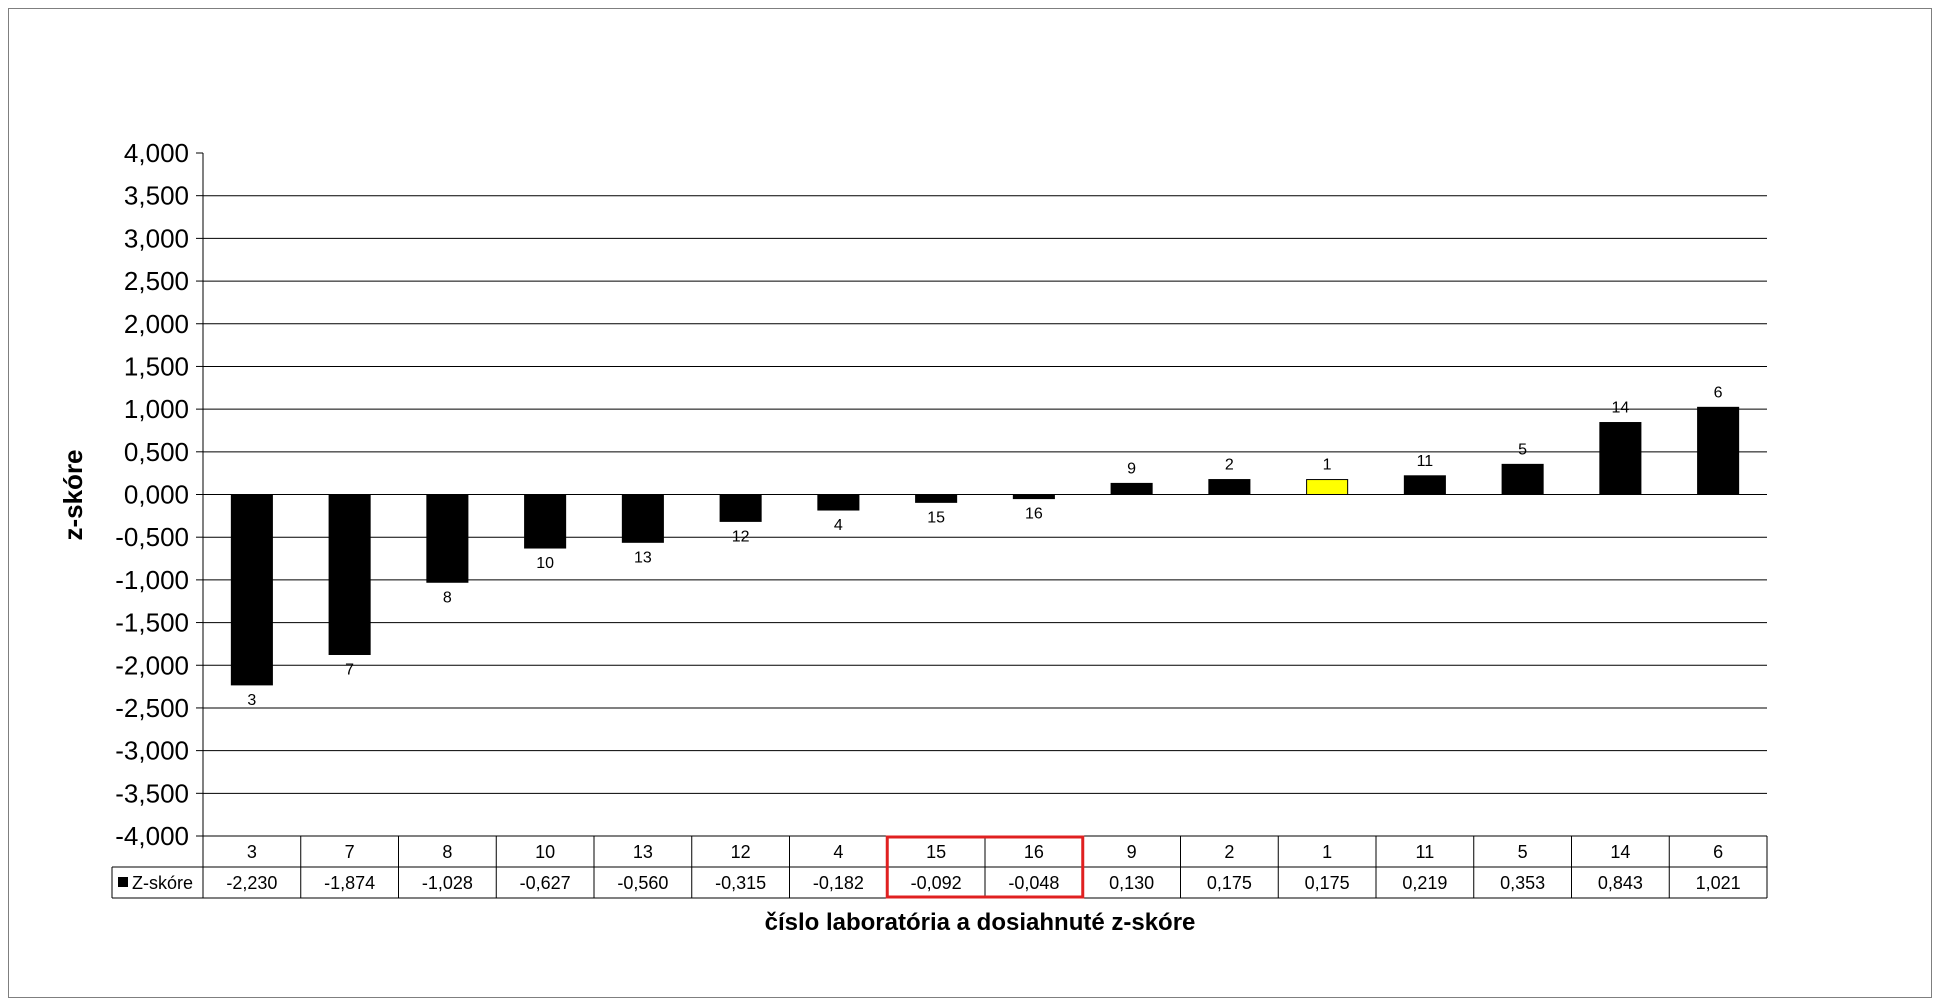  I want to click on table-category-cell: 5, so click(1523, 852).